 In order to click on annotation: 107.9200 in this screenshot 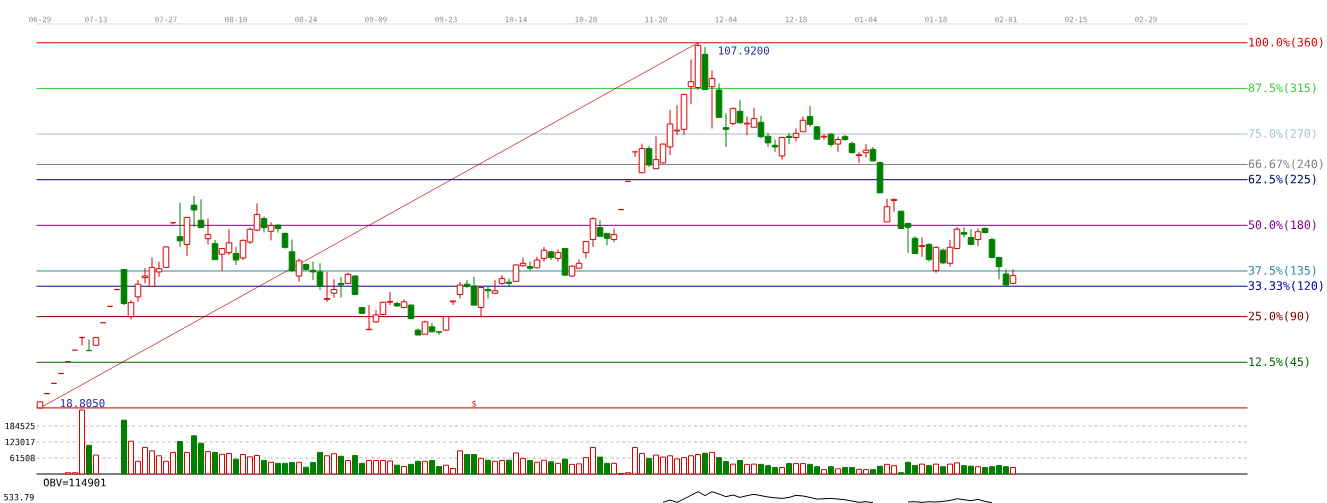, I will do `click(744, 50)`.